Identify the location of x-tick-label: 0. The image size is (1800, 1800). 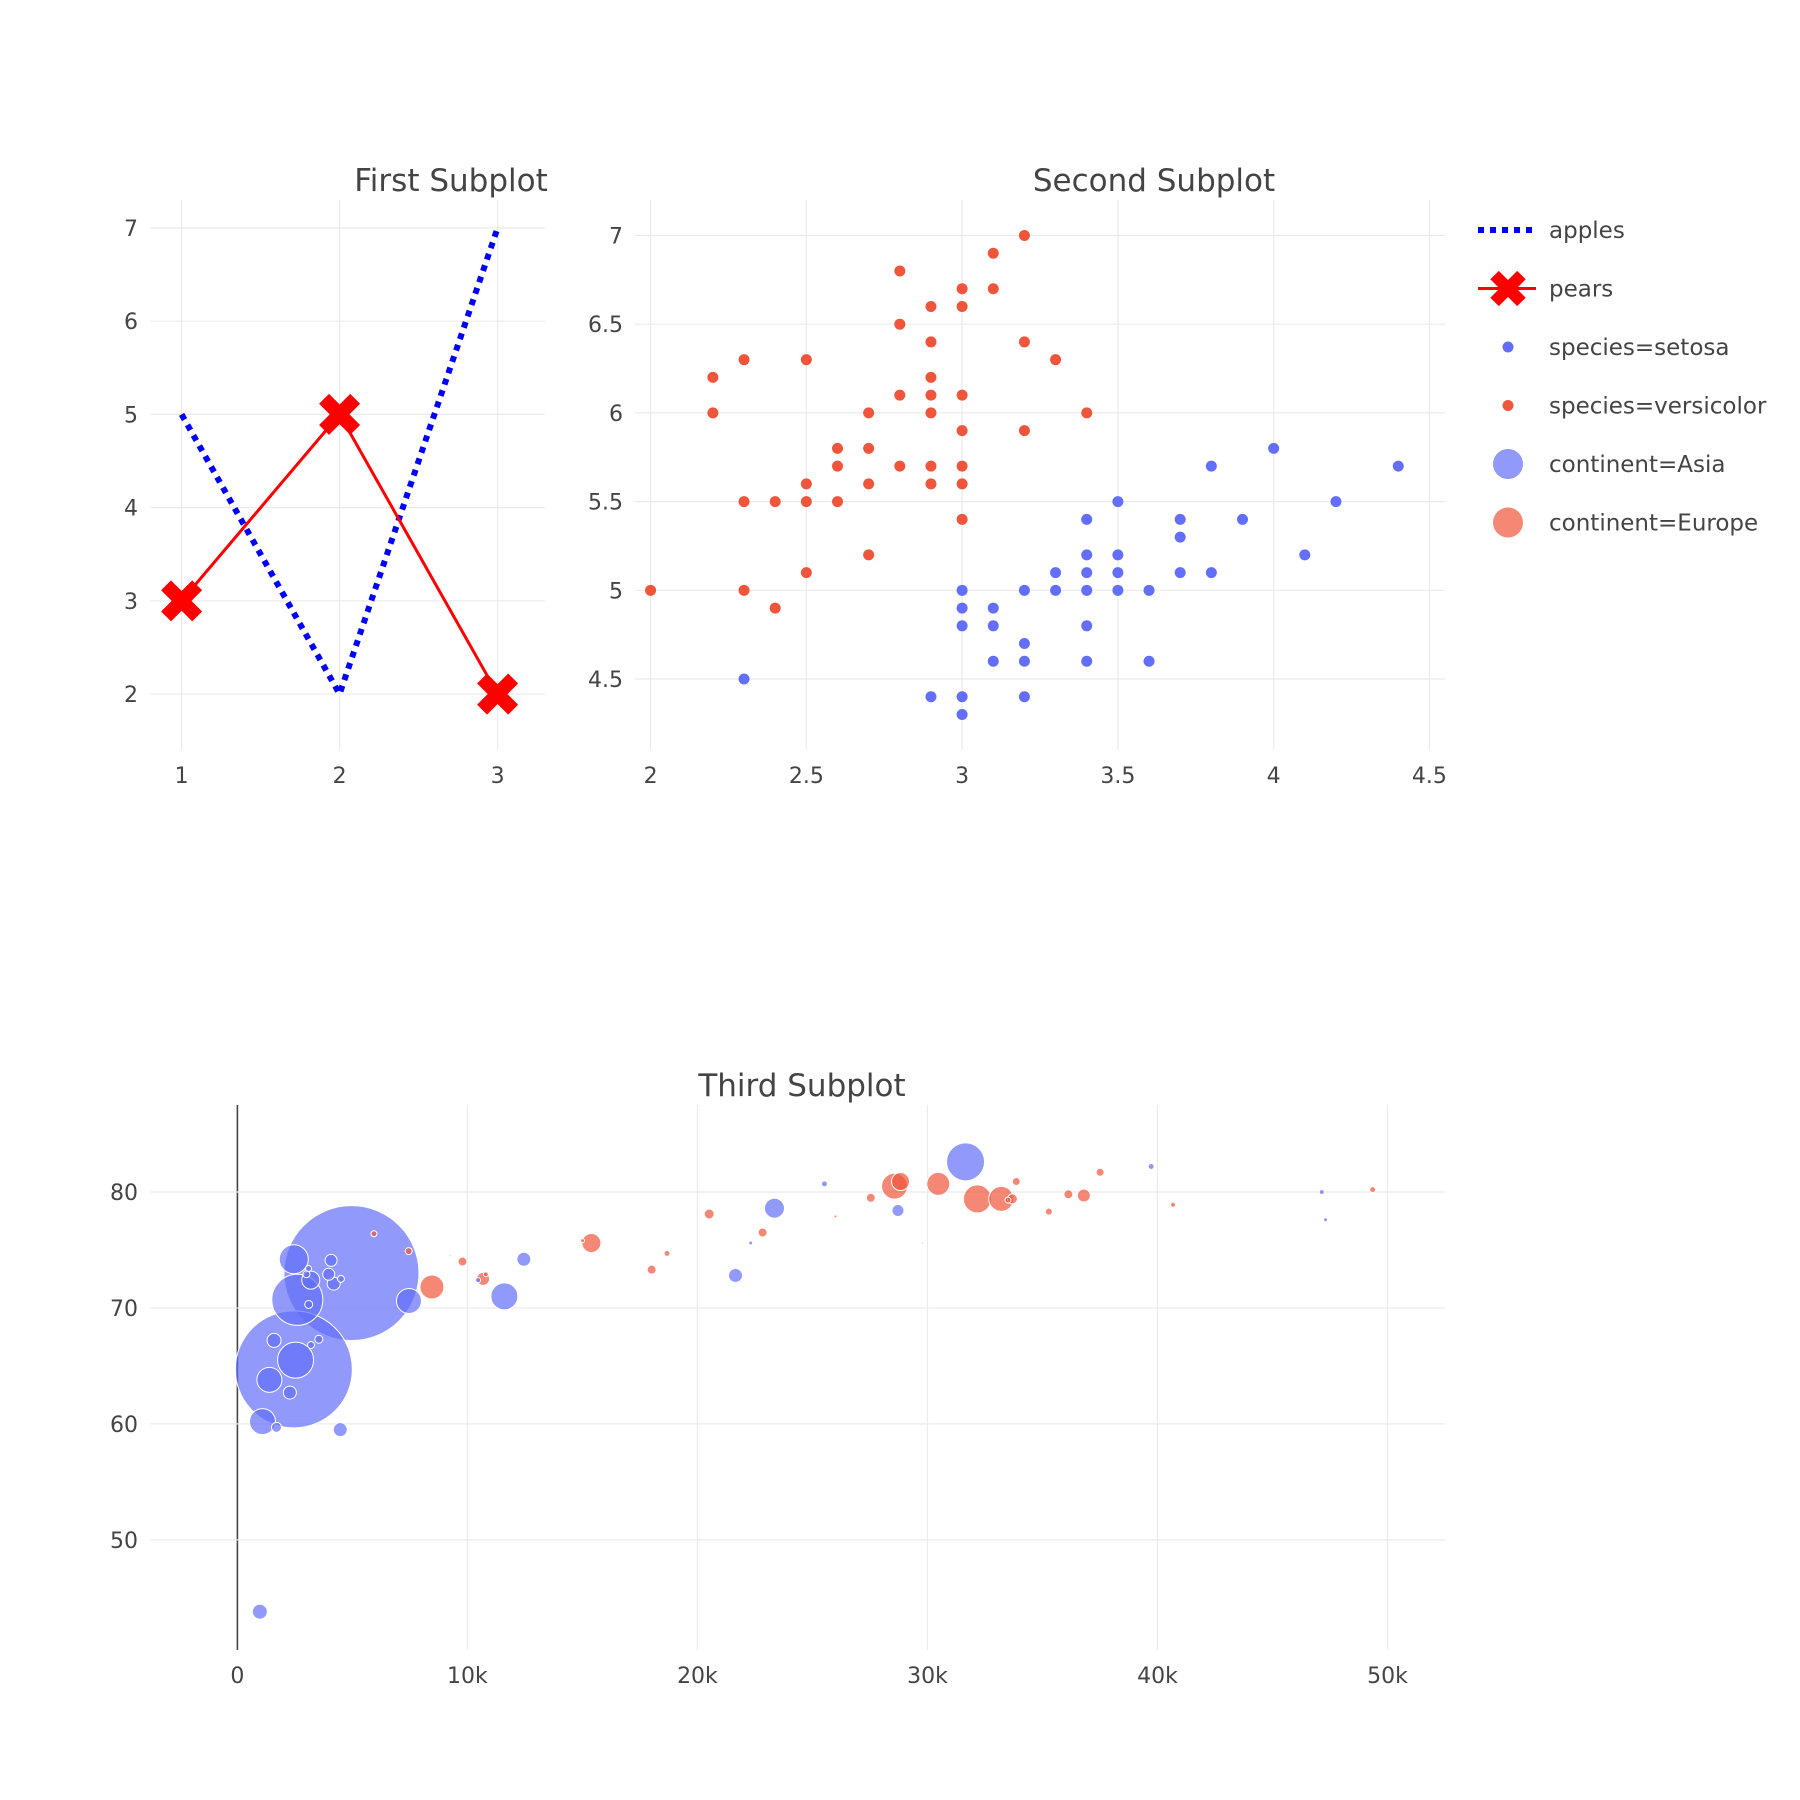
(237, 1676).